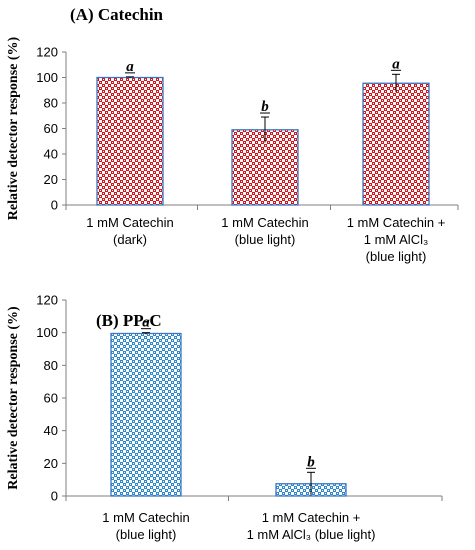  I want to click on category-label: 1 mM AlCl₃, so click(396, 239).